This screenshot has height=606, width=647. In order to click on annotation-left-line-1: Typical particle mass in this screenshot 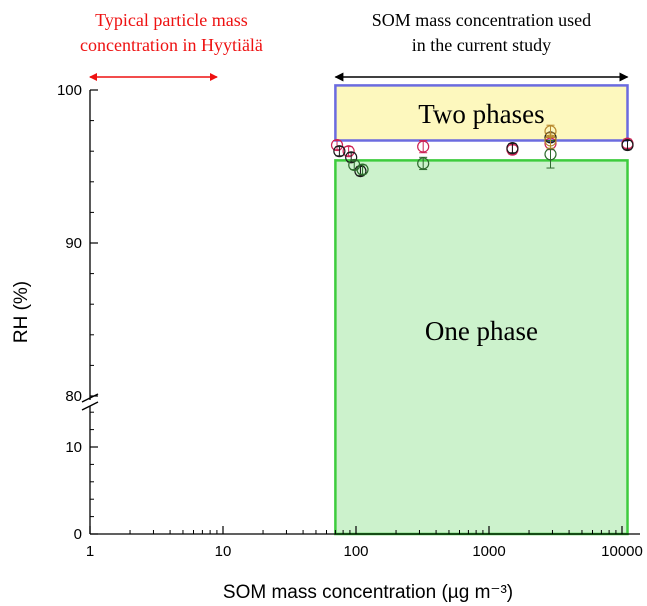, I will do `click(171, 20)`.